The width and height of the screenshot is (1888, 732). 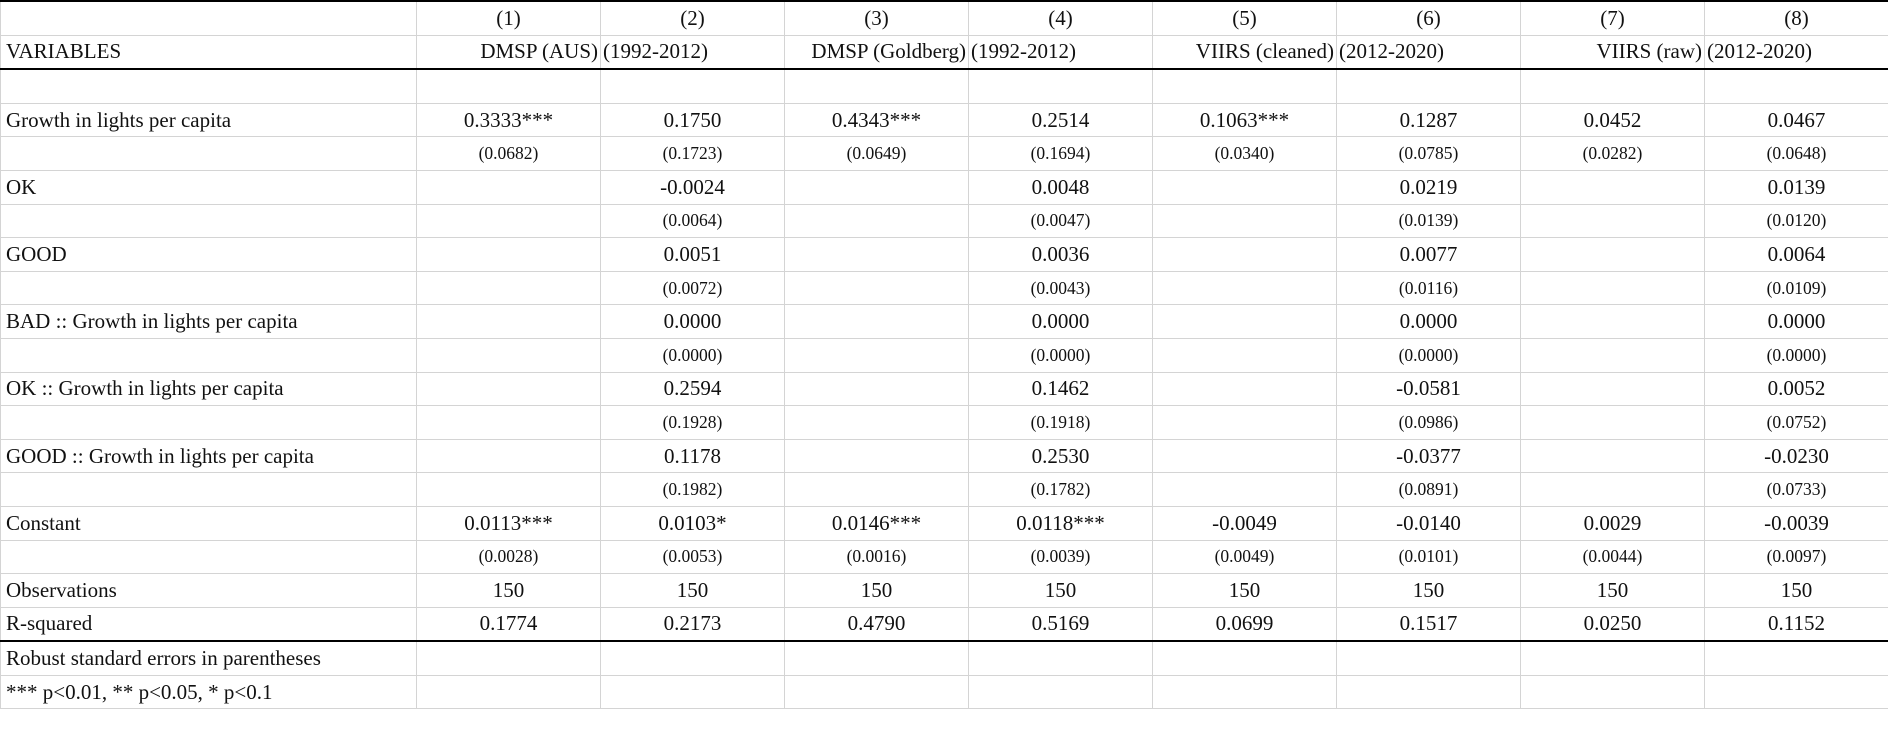 What do you see at coordinates (876, 52) in the screenshot?
I see `group-header-left: DMSP (Goldberg)` at bounding box center [876, 52].